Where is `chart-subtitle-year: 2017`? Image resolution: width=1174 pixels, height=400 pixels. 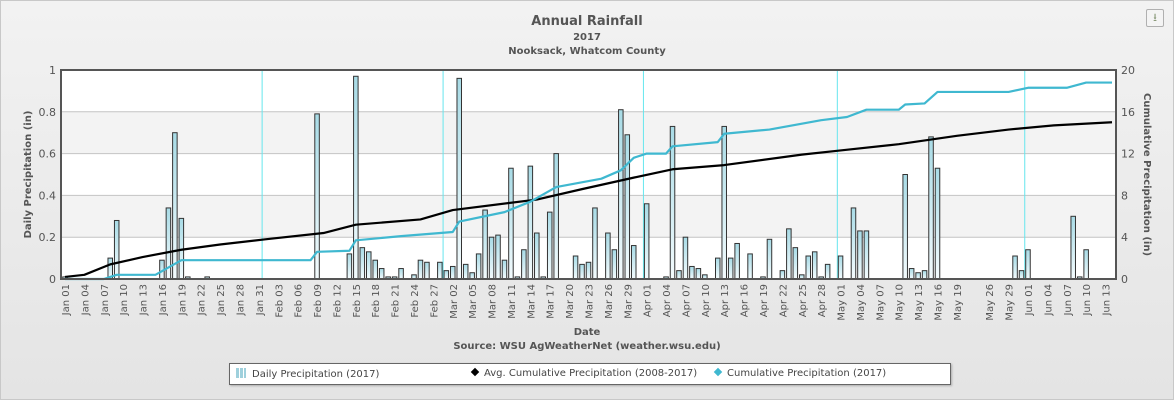
chart-subtitle-year: 2017 is located at coordinates (587, 37).